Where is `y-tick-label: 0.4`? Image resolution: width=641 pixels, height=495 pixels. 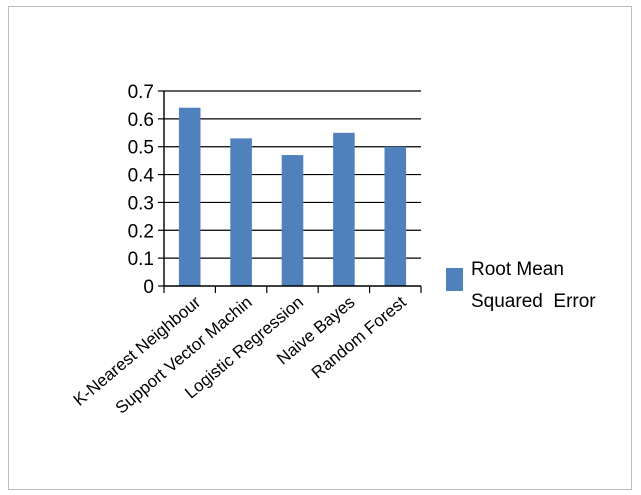 y-tick-label: 0.4 is located at coordinates (141, 176).